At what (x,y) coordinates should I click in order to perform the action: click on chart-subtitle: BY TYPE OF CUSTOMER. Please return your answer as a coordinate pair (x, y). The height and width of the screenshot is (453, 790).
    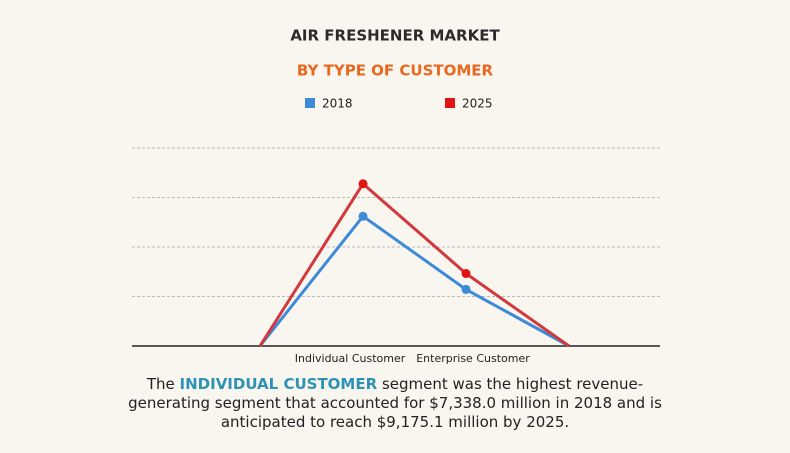
    Looking at the image, I should click on (395, 71).